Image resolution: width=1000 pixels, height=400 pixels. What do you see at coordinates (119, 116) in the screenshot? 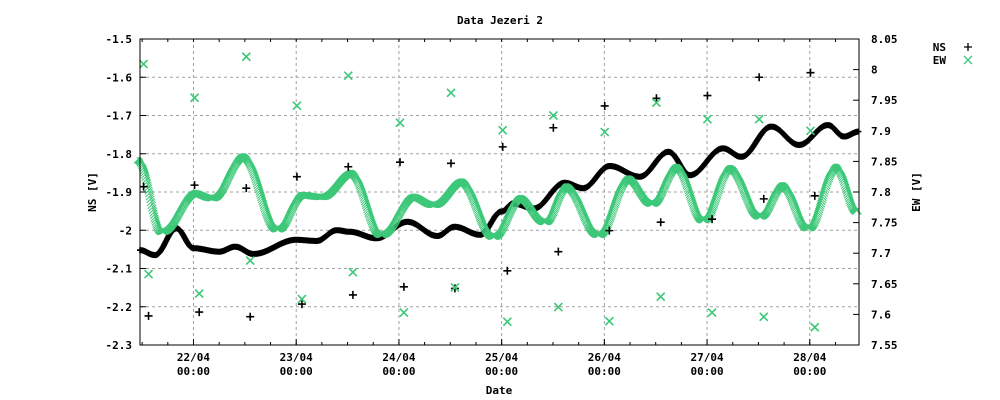
I see `y-tick-label: -1.7` at bounding box center [119, 116].